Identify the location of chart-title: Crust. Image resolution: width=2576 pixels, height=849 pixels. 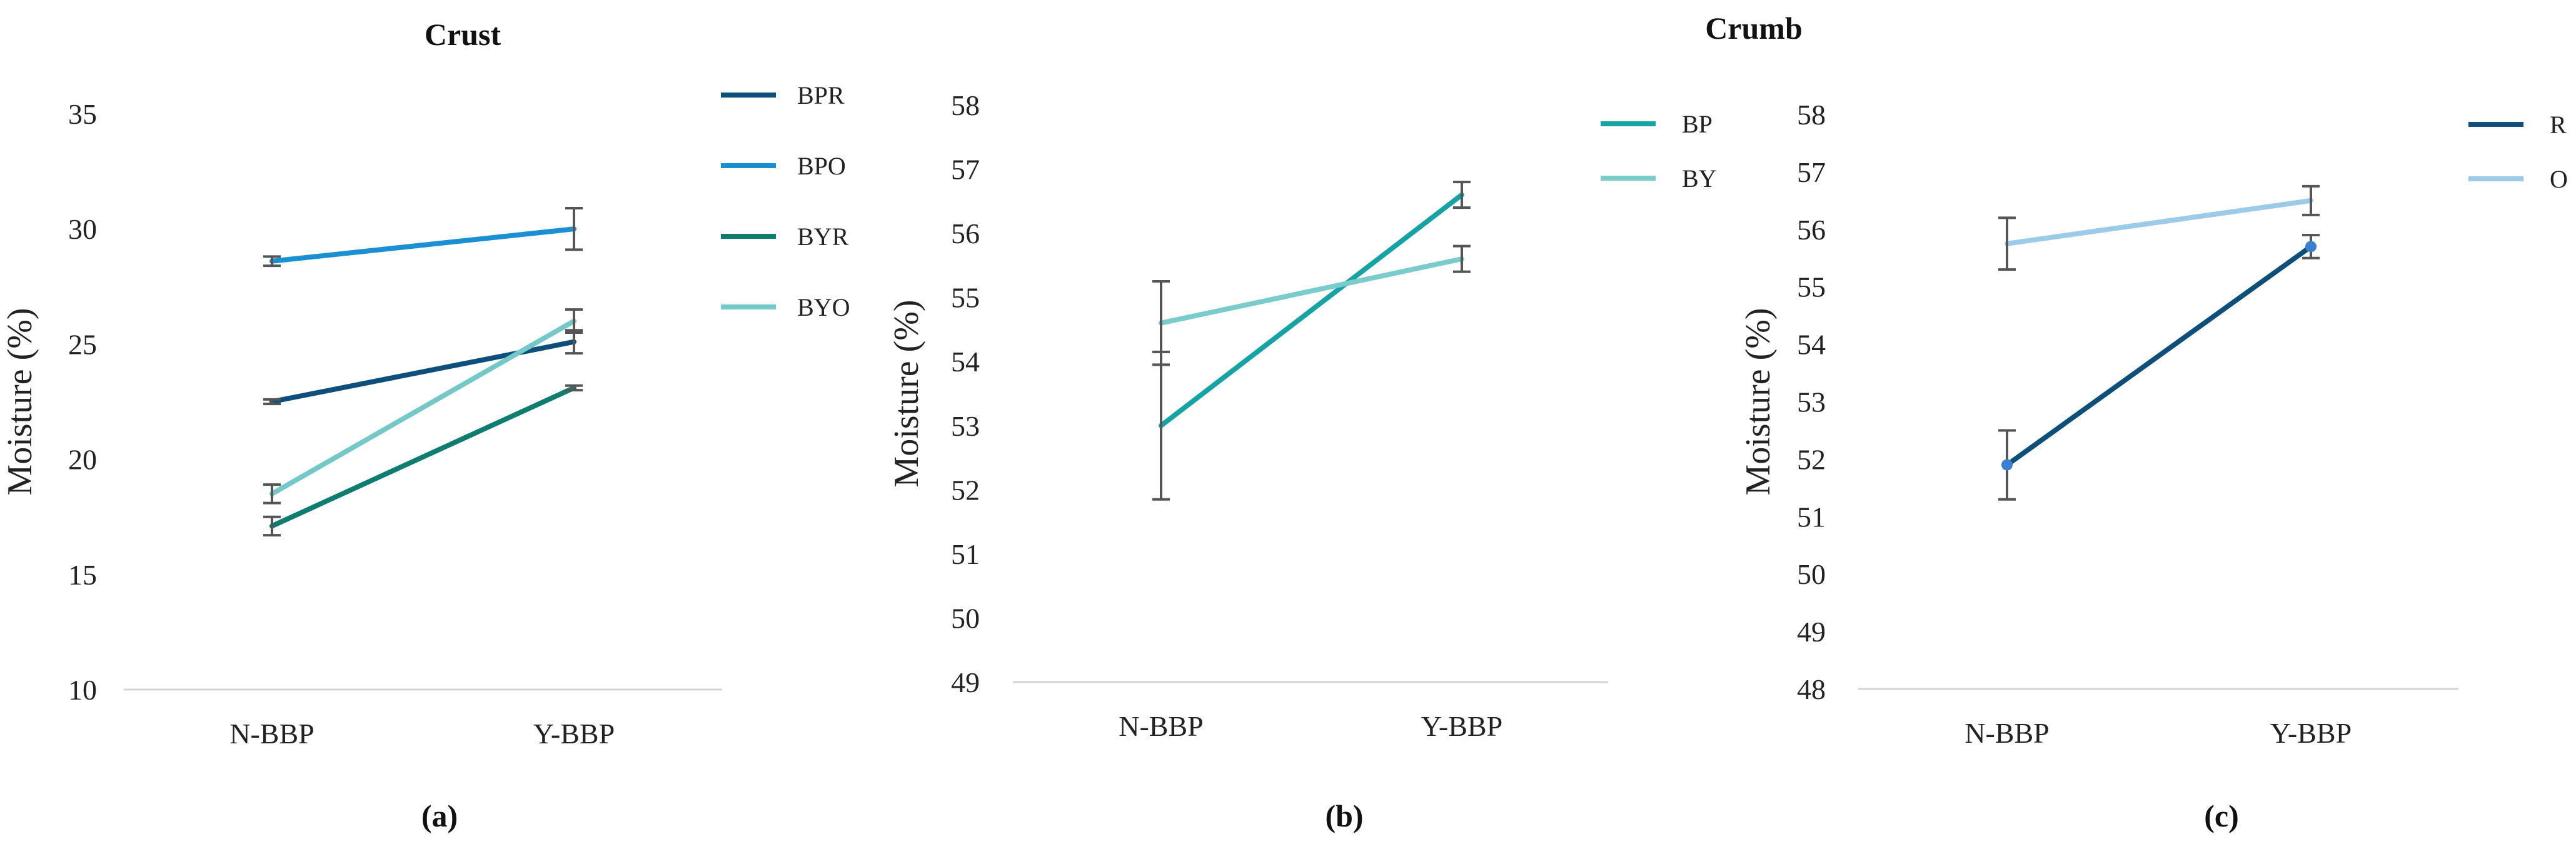
(463, 34).